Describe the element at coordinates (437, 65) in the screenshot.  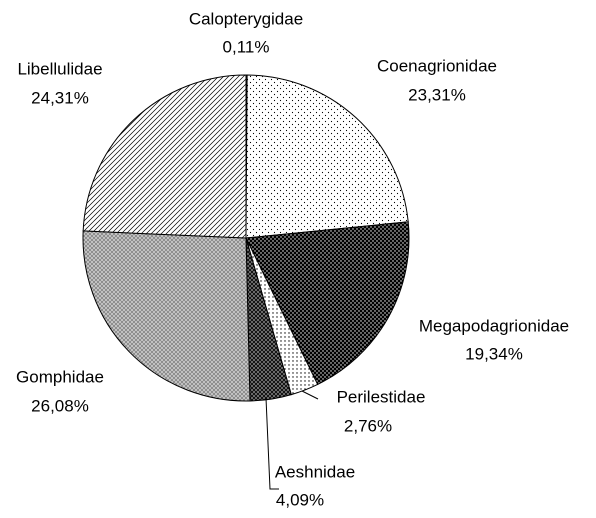
I see `slice-label: Coenagrionidae` at that location.